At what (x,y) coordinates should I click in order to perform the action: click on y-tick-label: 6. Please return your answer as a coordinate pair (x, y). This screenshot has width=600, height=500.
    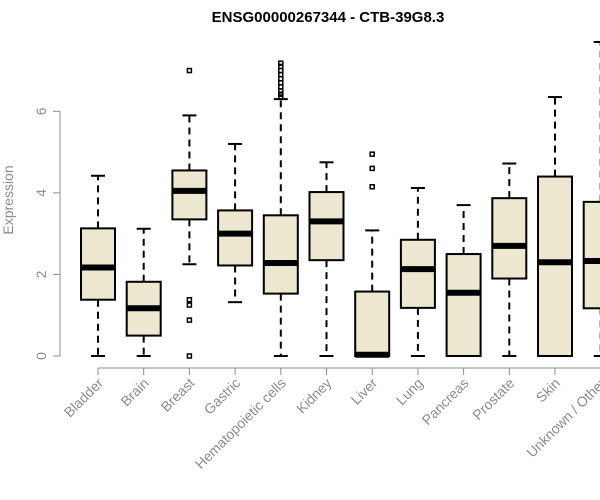
    Looking at the image, I should click on (41, 111).